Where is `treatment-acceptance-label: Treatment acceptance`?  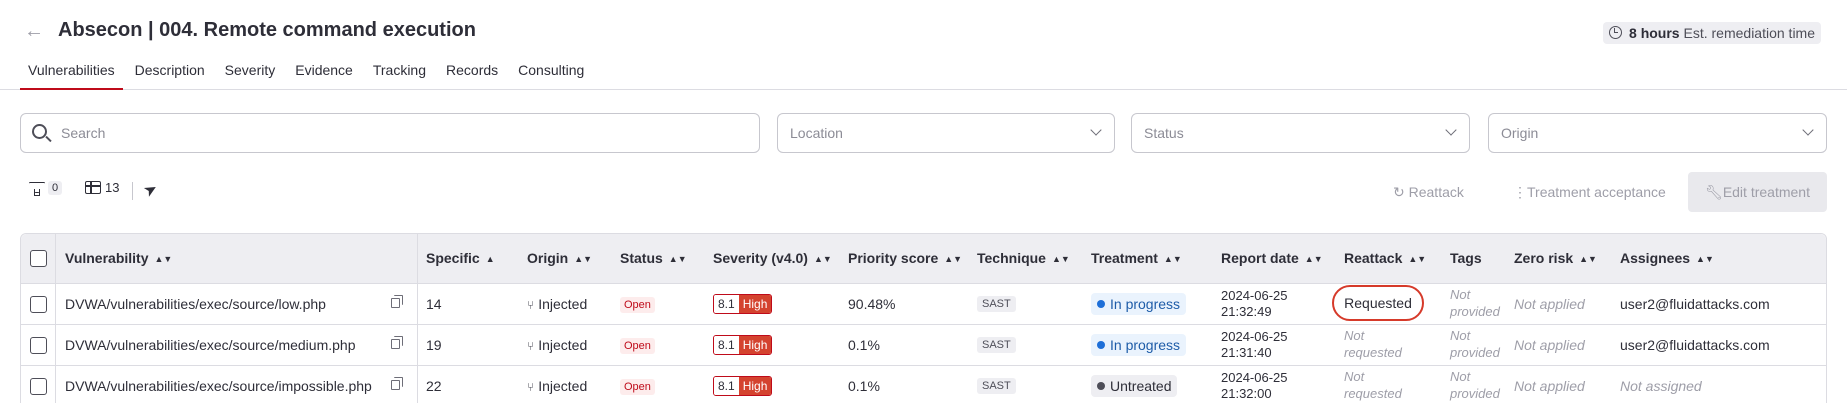 treatment-acceptance-label: Treatment acceptance is located at coordinates (1596, 192).